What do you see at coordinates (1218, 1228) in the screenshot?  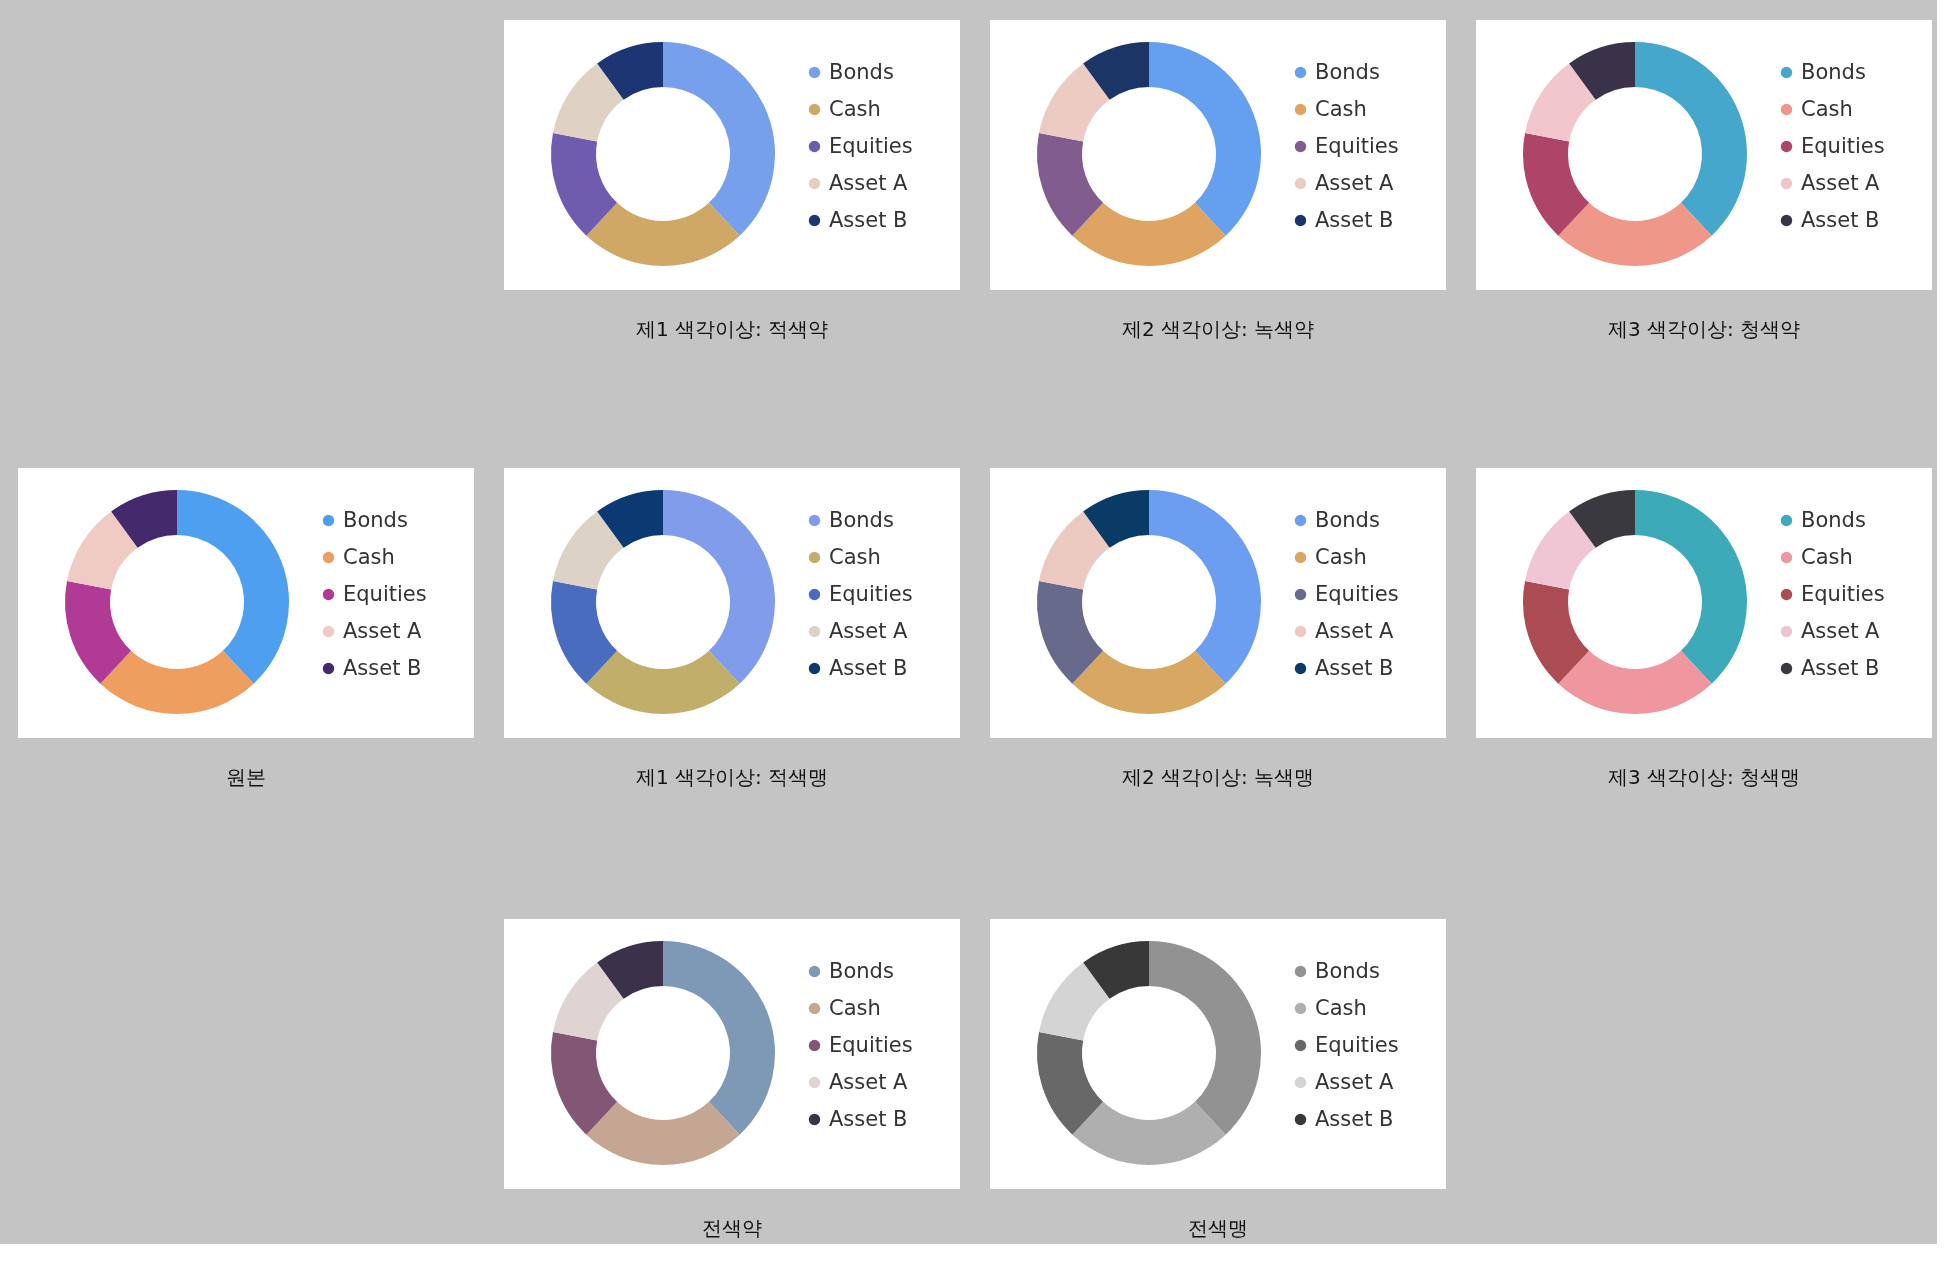 I see `text: 전색맹` at bounding box center [1218, 1228].